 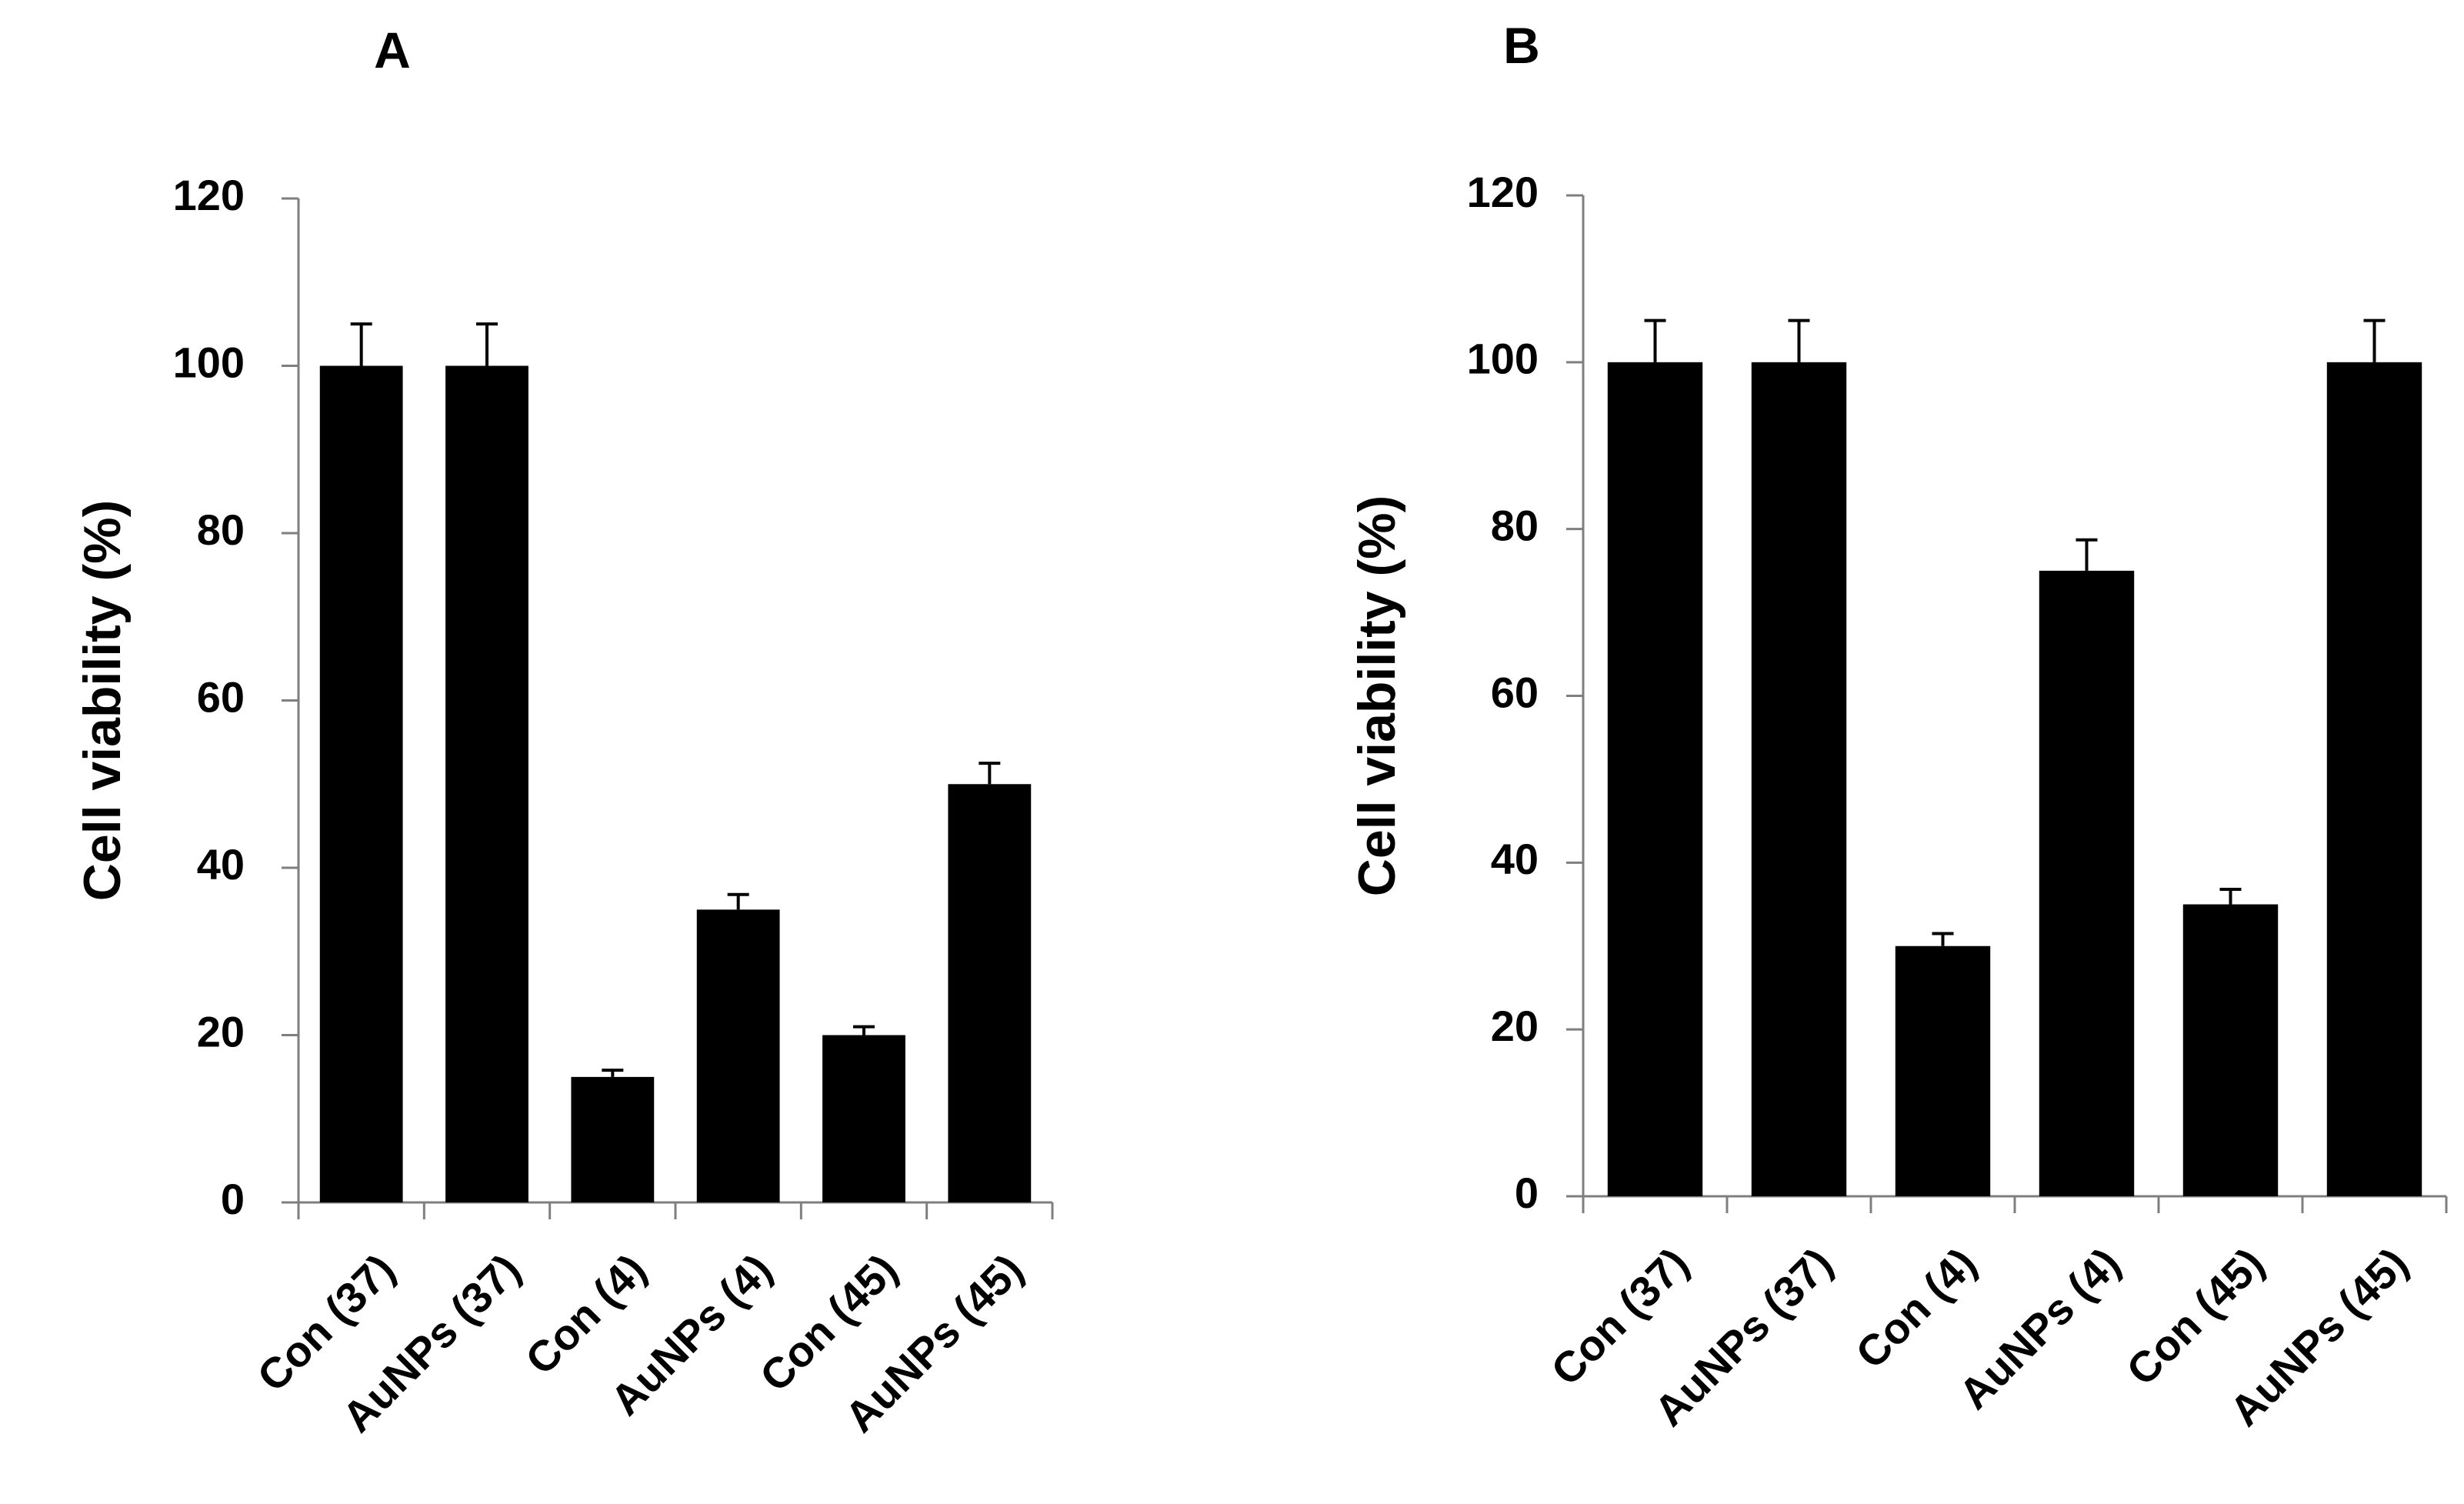 I want to click on panel-label: B, so click(x=1522, y=45).